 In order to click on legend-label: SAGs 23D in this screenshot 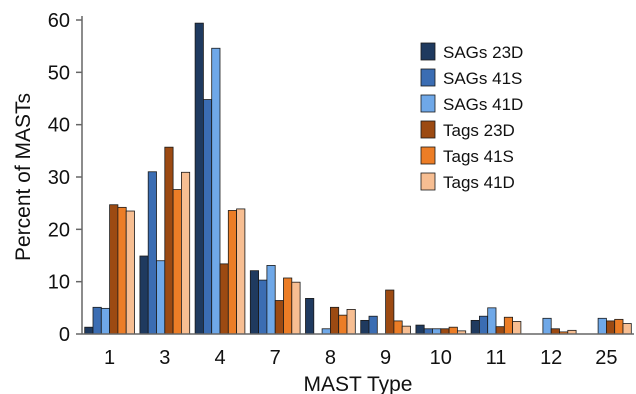, I will do `click(483, 52)`.